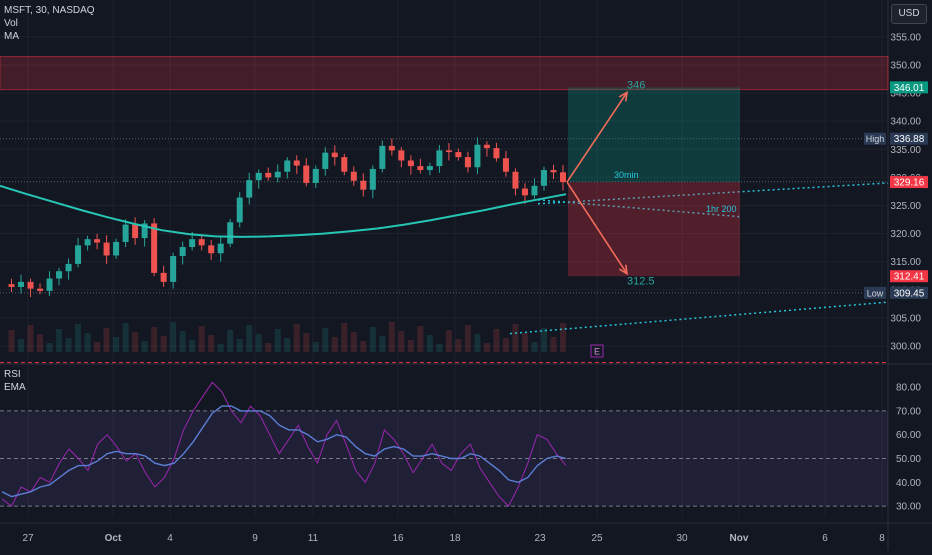 This screenshot has height=555, width=932. What do you see at coordinates (11, 36) in the screenshot?
I see `ma-label: MA` at bounding box center [11, 36].